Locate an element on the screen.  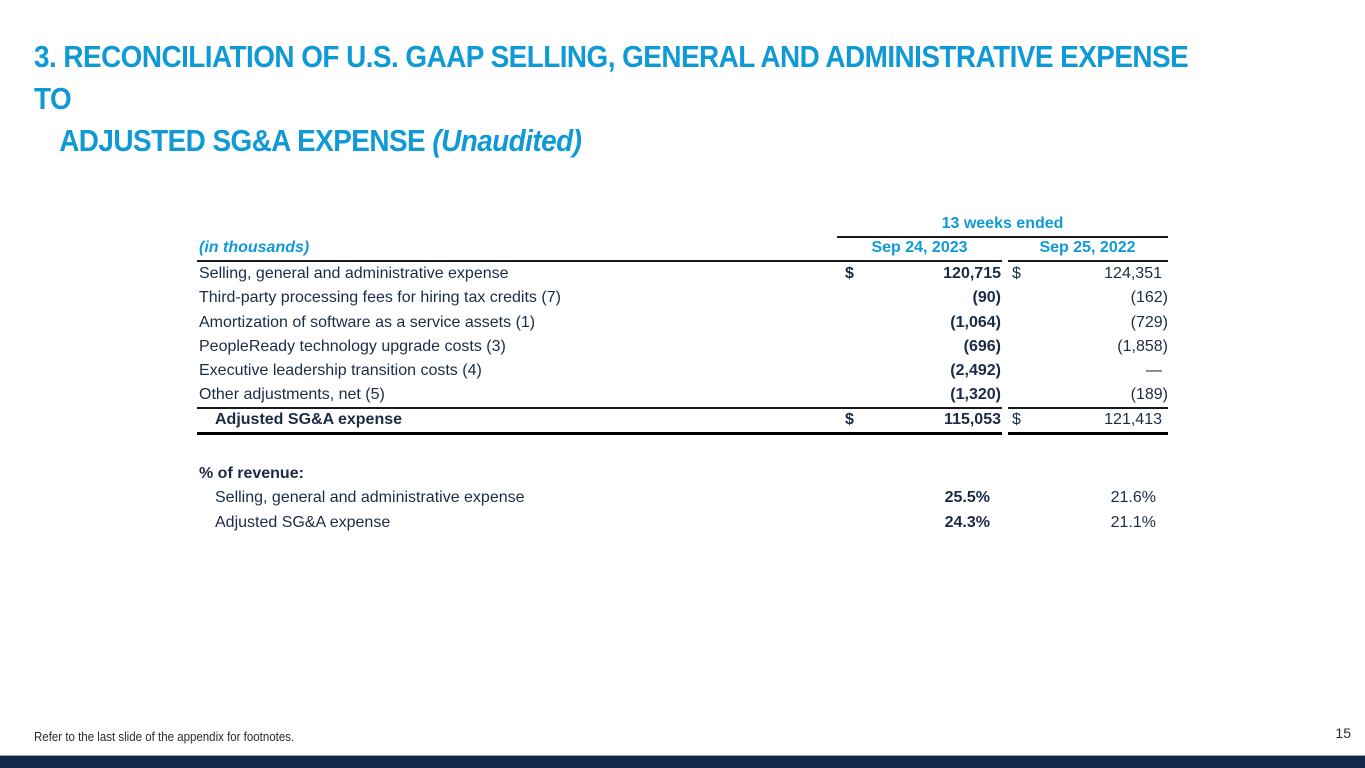
pct-2022: 21.6% is located at coordinates (1133, 498).